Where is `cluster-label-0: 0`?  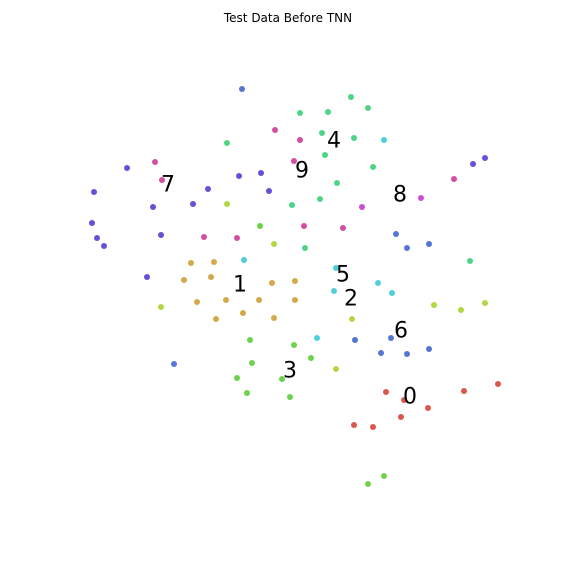
cluster-label-0: 0 is located at coordinates (410, 397).